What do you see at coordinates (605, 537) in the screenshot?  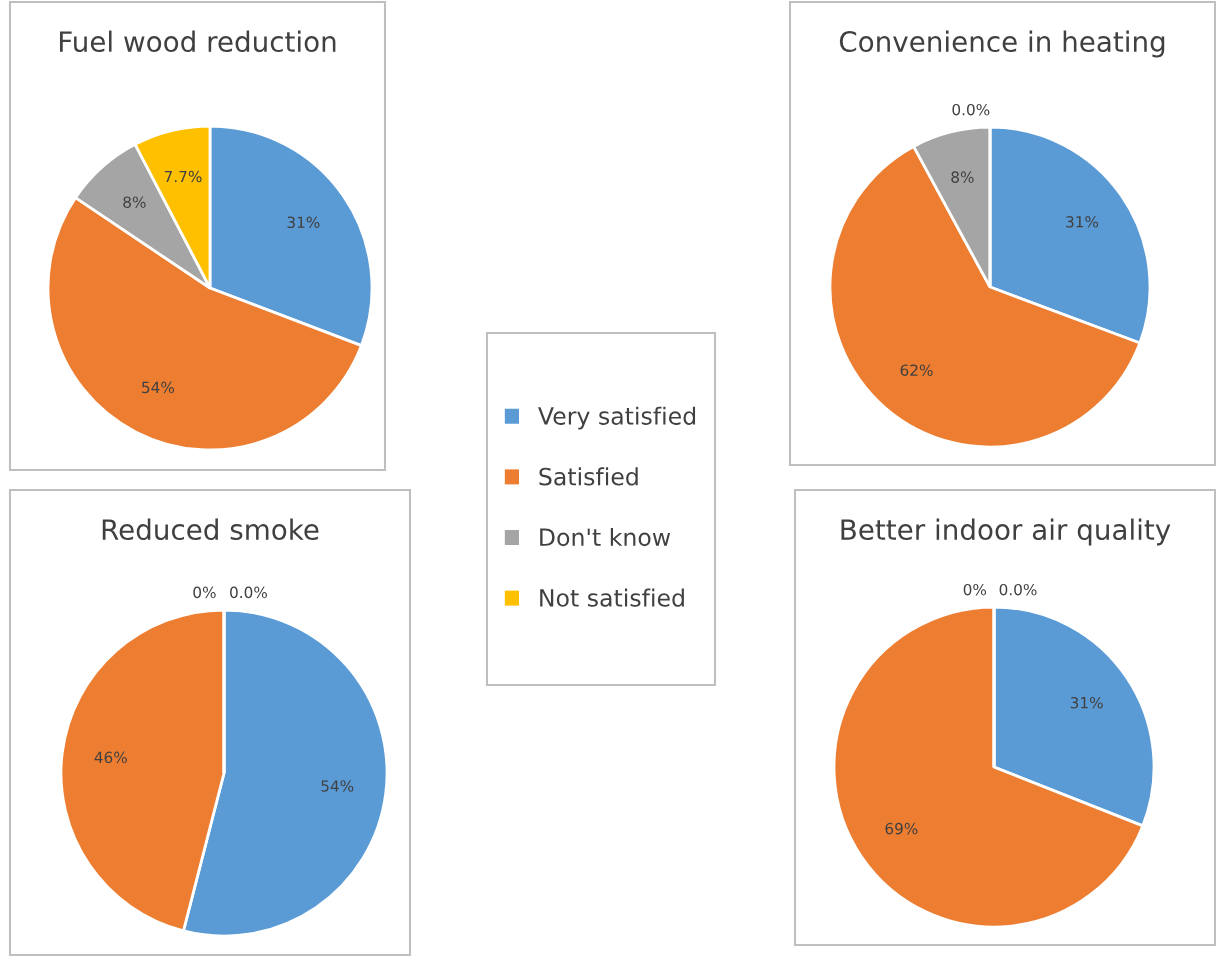 I see `legend-label: Don't know` at bounding box center [605, 537].